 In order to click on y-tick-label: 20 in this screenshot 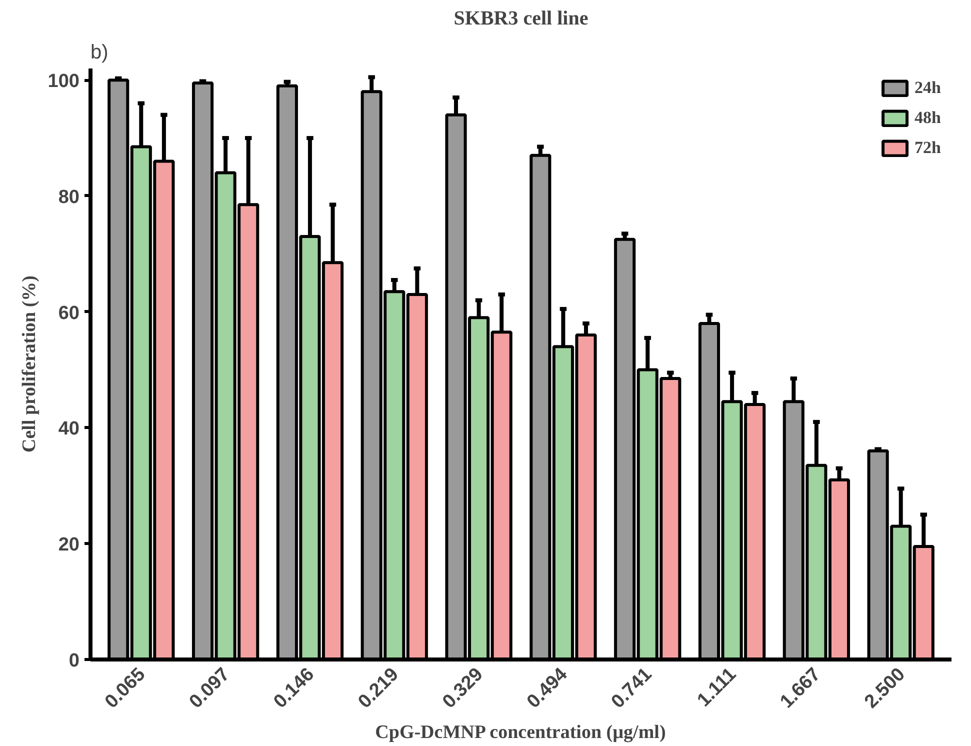, I will do `click(69, 545)`.